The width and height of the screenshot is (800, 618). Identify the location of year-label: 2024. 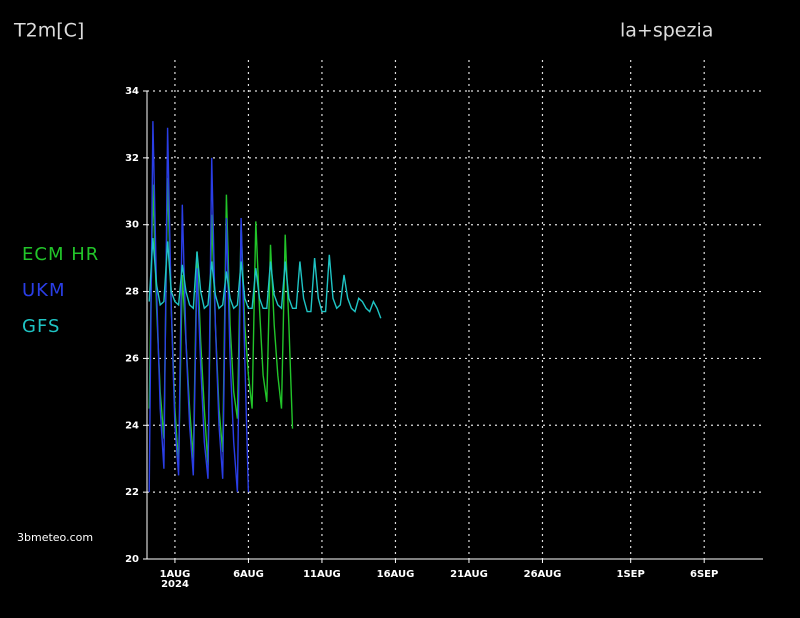
(175, 584).